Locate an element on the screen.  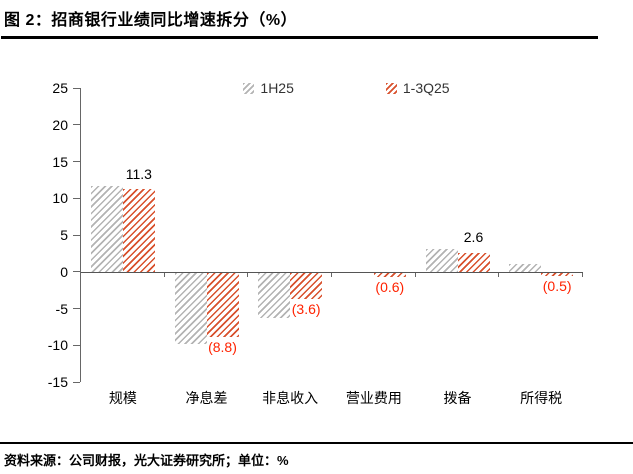
x-axis-category-label: 拨备 is located at coordinates (457, 398).